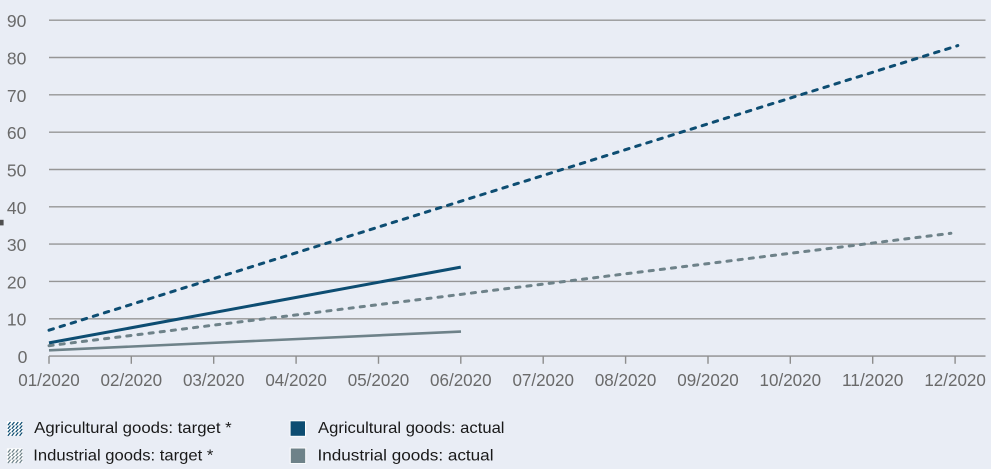 Image resolution: width=991 pixels, height=469 pixels. What do you see at coordinates (17, 96) in the screenshot?
I see `svg-text: 70` at bounding box center [17, 96].